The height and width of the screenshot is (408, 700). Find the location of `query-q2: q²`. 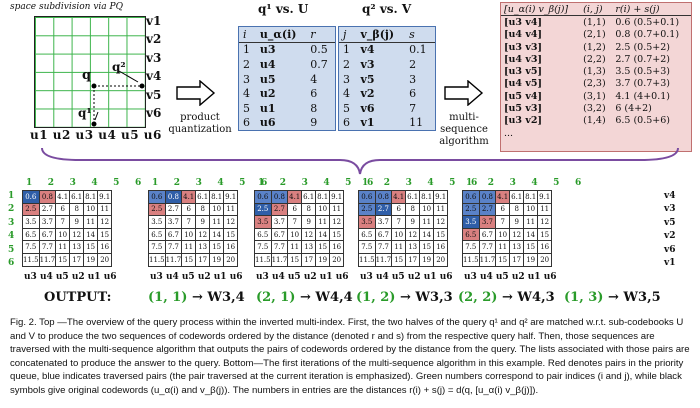

query-q2: q² is located at coordinates (119, 67).